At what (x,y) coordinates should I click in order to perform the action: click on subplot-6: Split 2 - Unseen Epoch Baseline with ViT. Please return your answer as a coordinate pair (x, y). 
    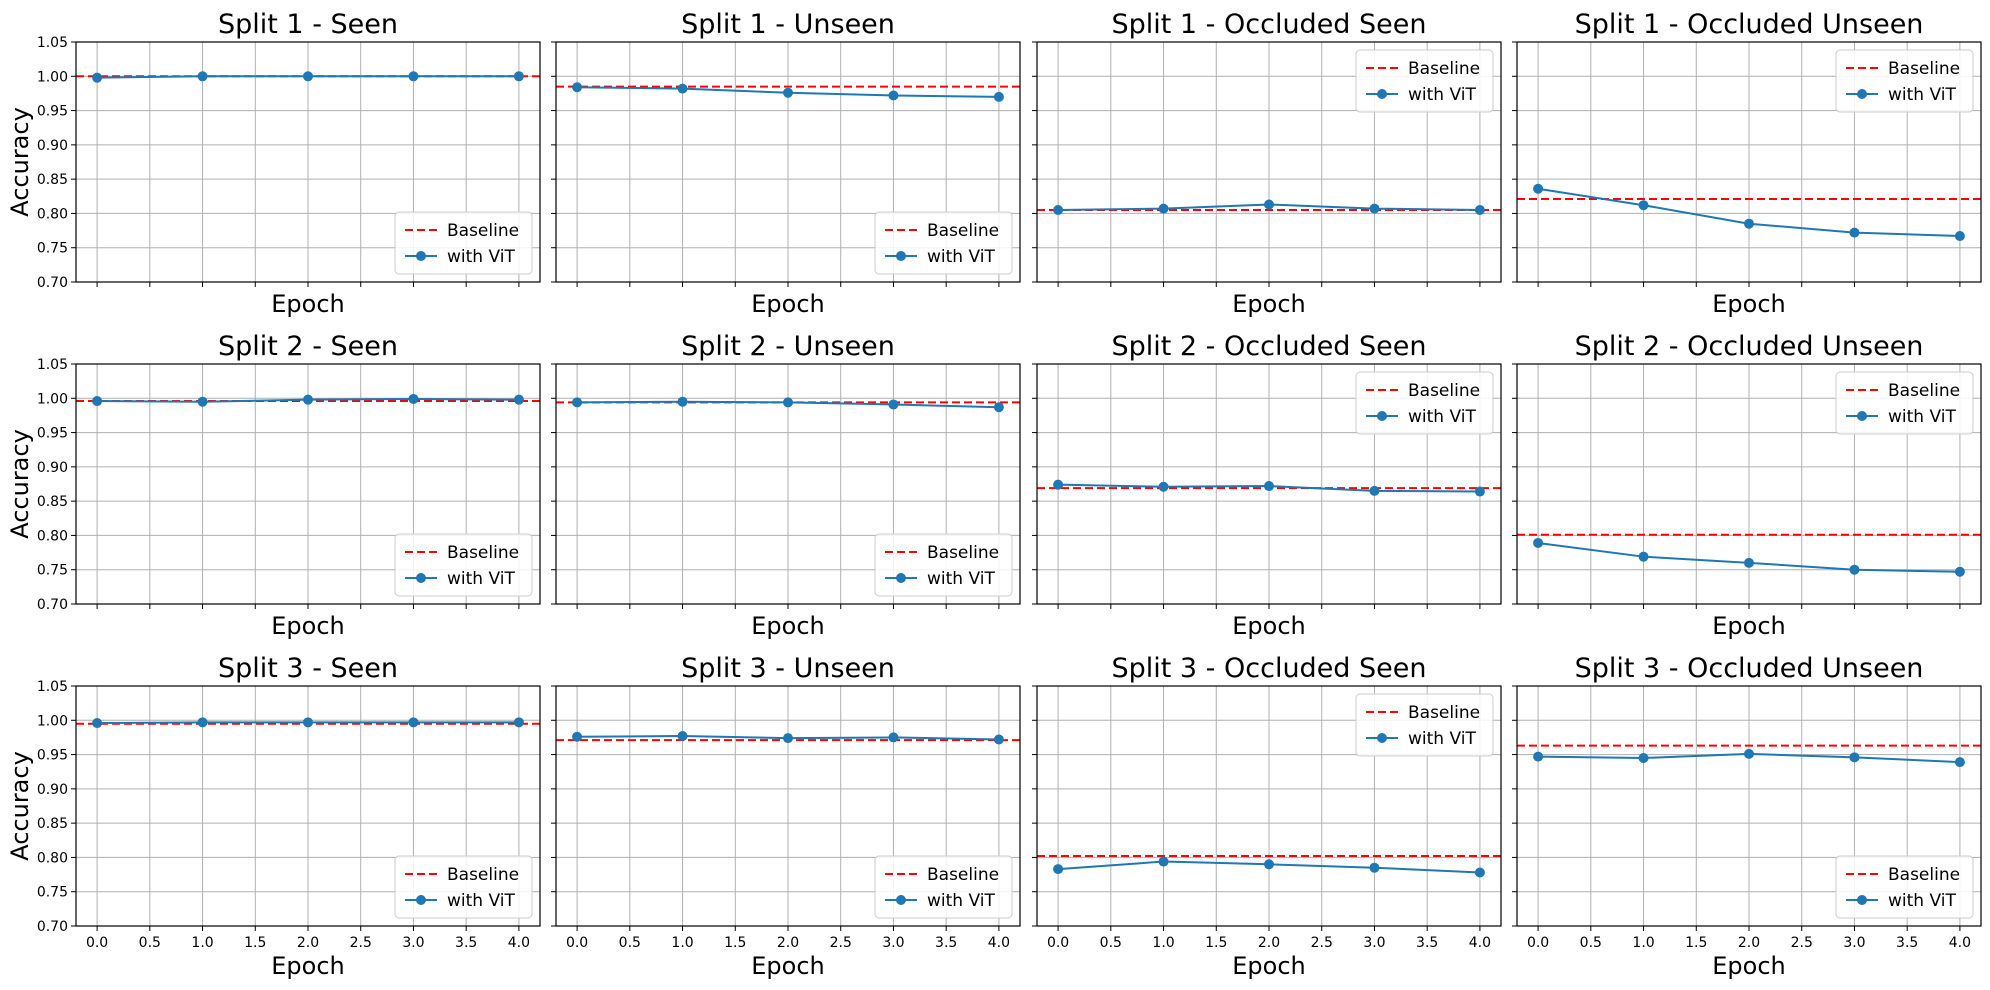
    Looking at the image, I should click on (786, 485).